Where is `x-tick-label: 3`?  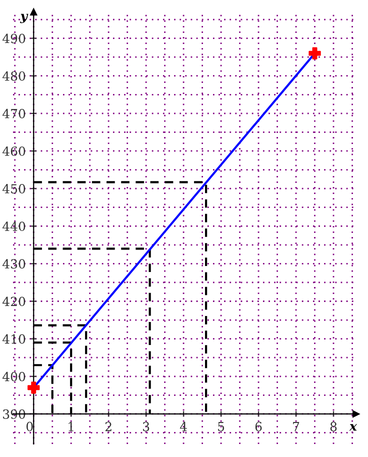
x-tick-label: 3 is located at coordinates (146, 427).